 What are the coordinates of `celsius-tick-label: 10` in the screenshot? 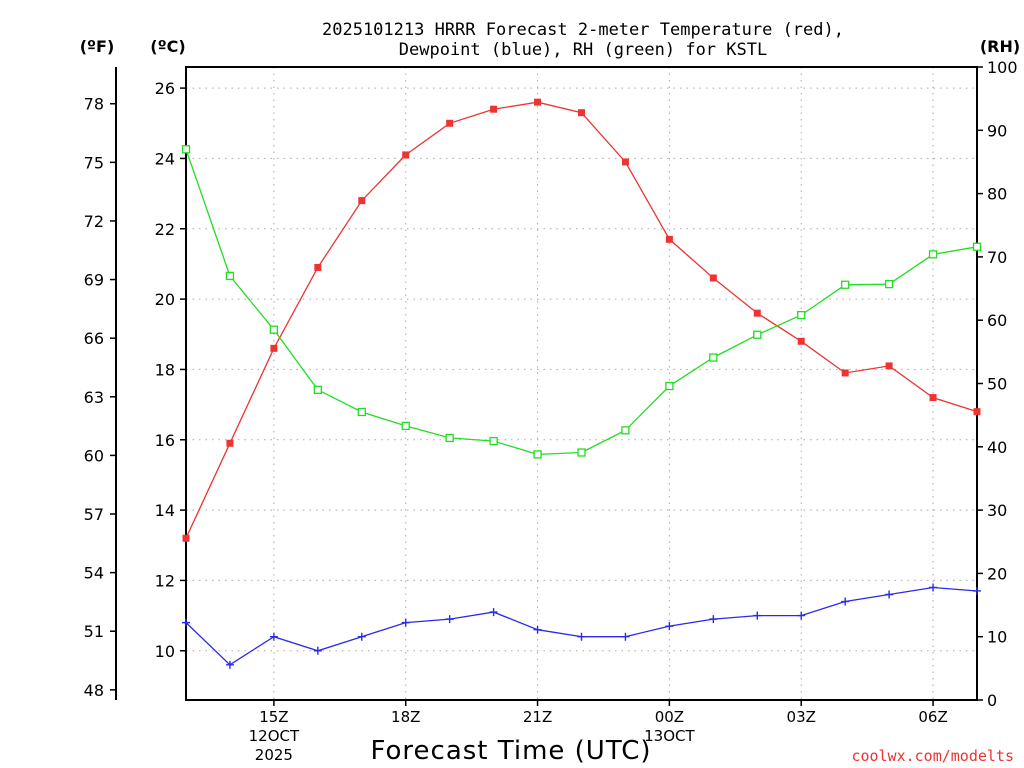 It's located at (165, 651).